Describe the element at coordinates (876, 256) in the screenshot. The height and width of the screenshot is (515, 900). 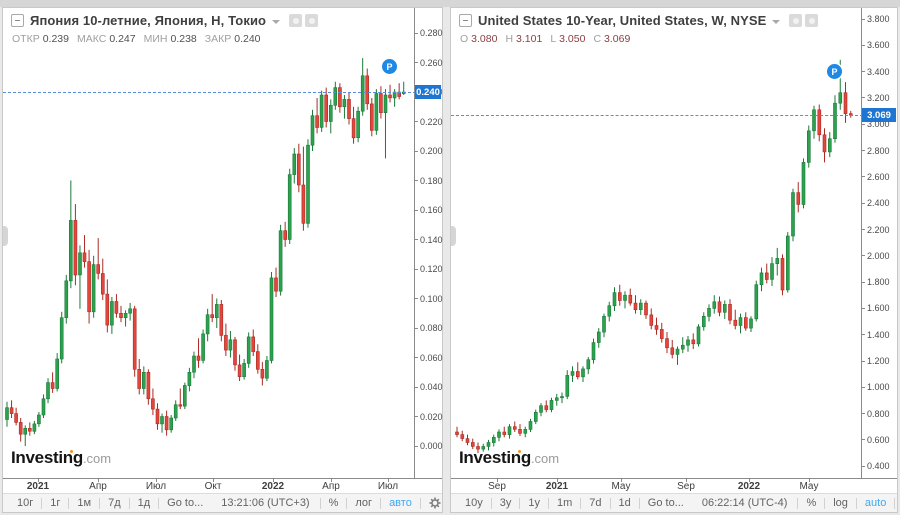
I see `y-axis-tick: 2.000` at that location.